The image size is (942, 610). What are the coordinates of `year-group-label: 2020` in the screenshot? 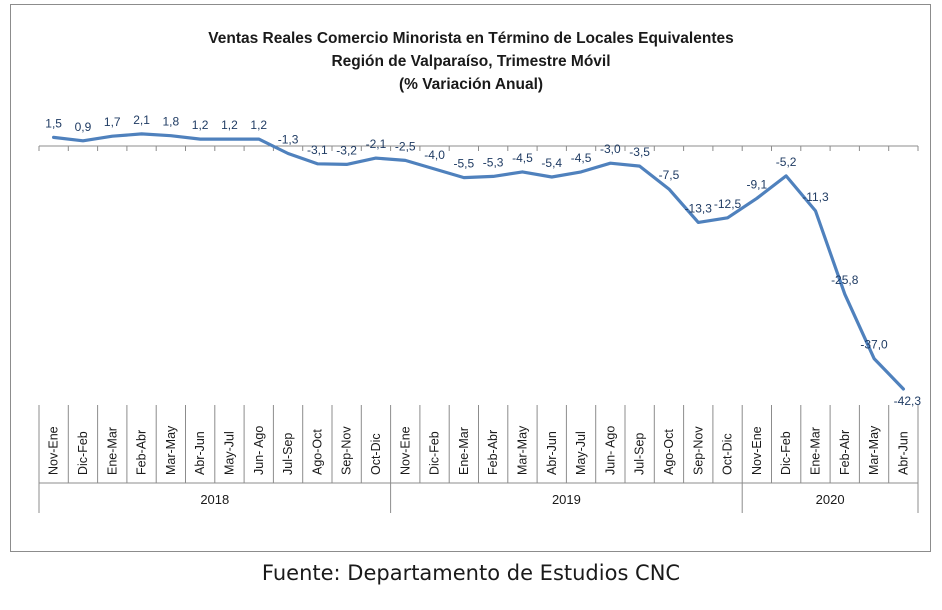 It's located at (830, 499).